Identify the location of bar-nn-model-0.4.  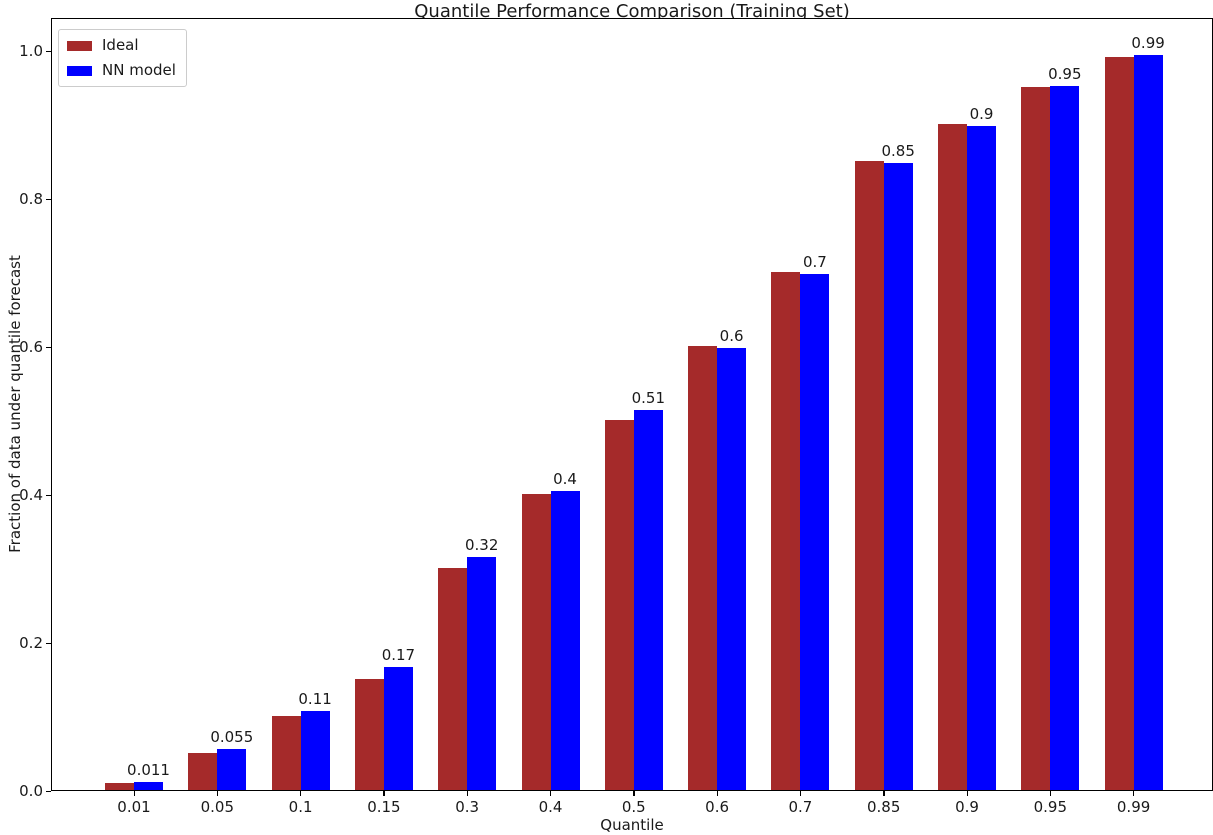
(565, 640).